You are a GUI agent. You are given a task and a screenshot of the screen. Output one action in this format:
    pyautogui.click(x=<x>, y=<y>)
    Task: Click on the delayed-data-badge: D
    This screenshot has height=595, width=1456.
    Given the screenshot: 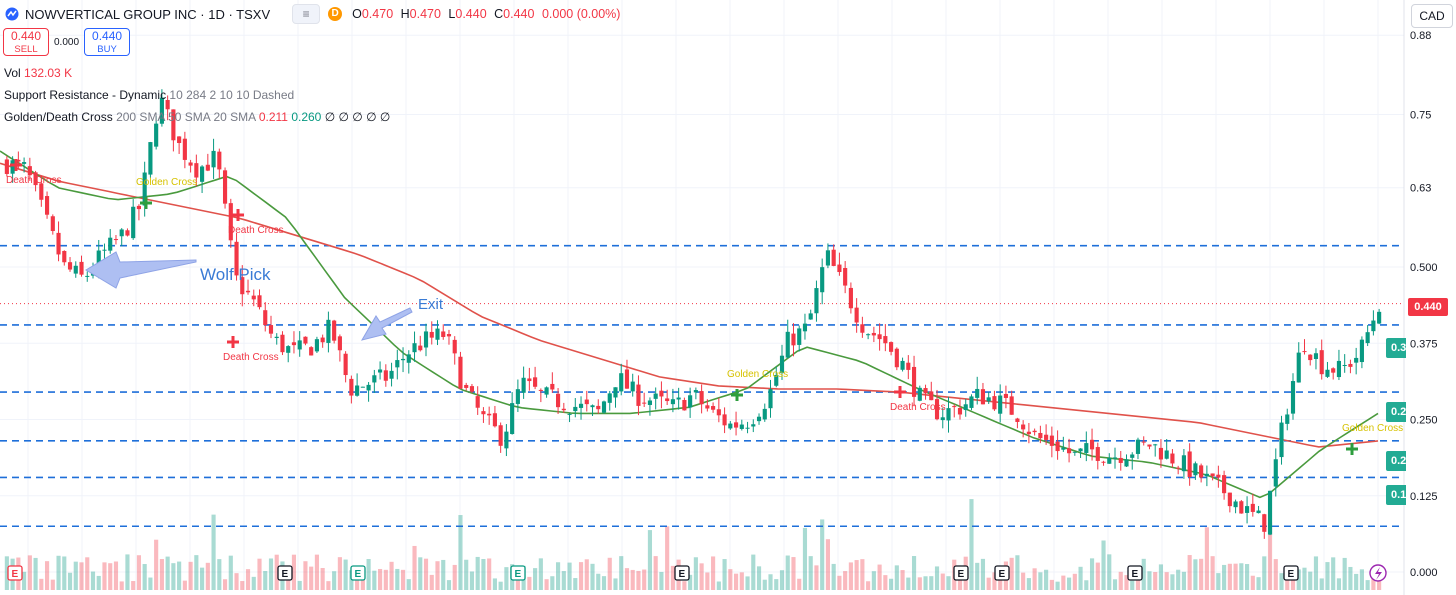 What is the action you would take?
    pyautogui.click(x=335, y=14)
    